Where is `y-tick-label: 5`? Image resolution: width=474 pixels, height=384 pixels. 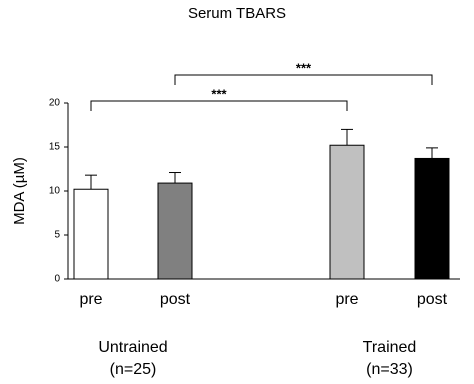 y-tick-label: 5 is located at coordinates (57, 235).